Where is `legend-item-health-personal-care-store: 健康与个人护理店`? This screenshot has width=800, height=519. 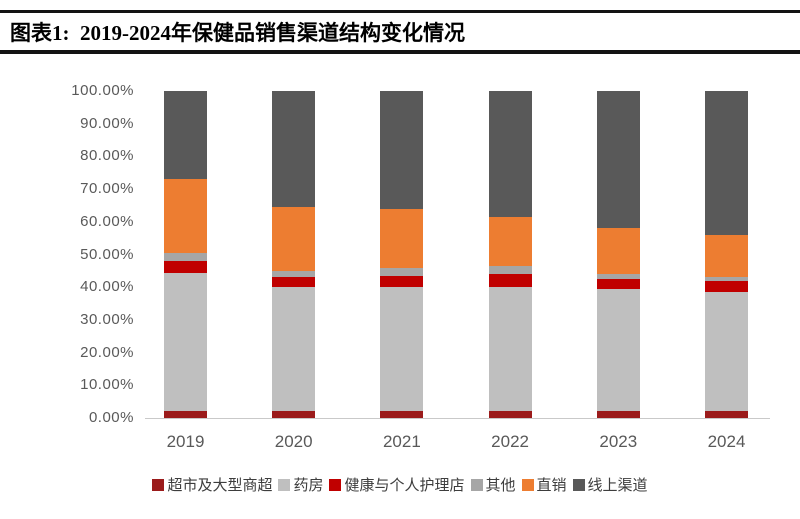 legend-item-health-personal-care-store: 健康与个人护理店 is located at coordinates (397, 484).